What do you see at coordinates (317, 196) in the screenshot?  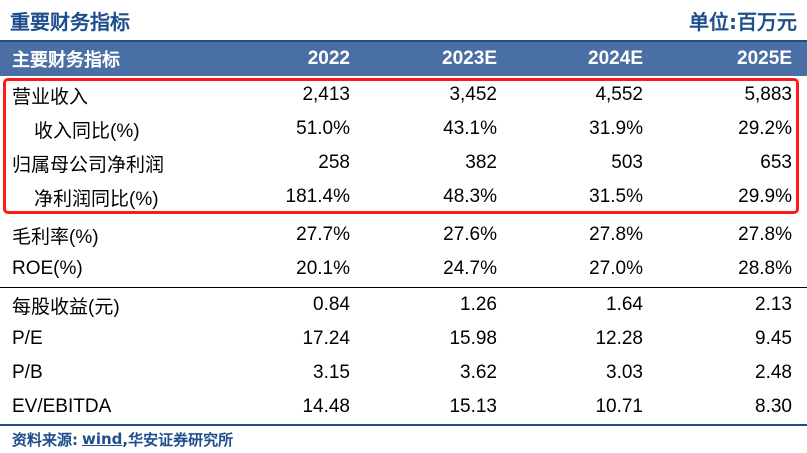 I see `cell-value: 181.4%` at bounding box center [317, 196].